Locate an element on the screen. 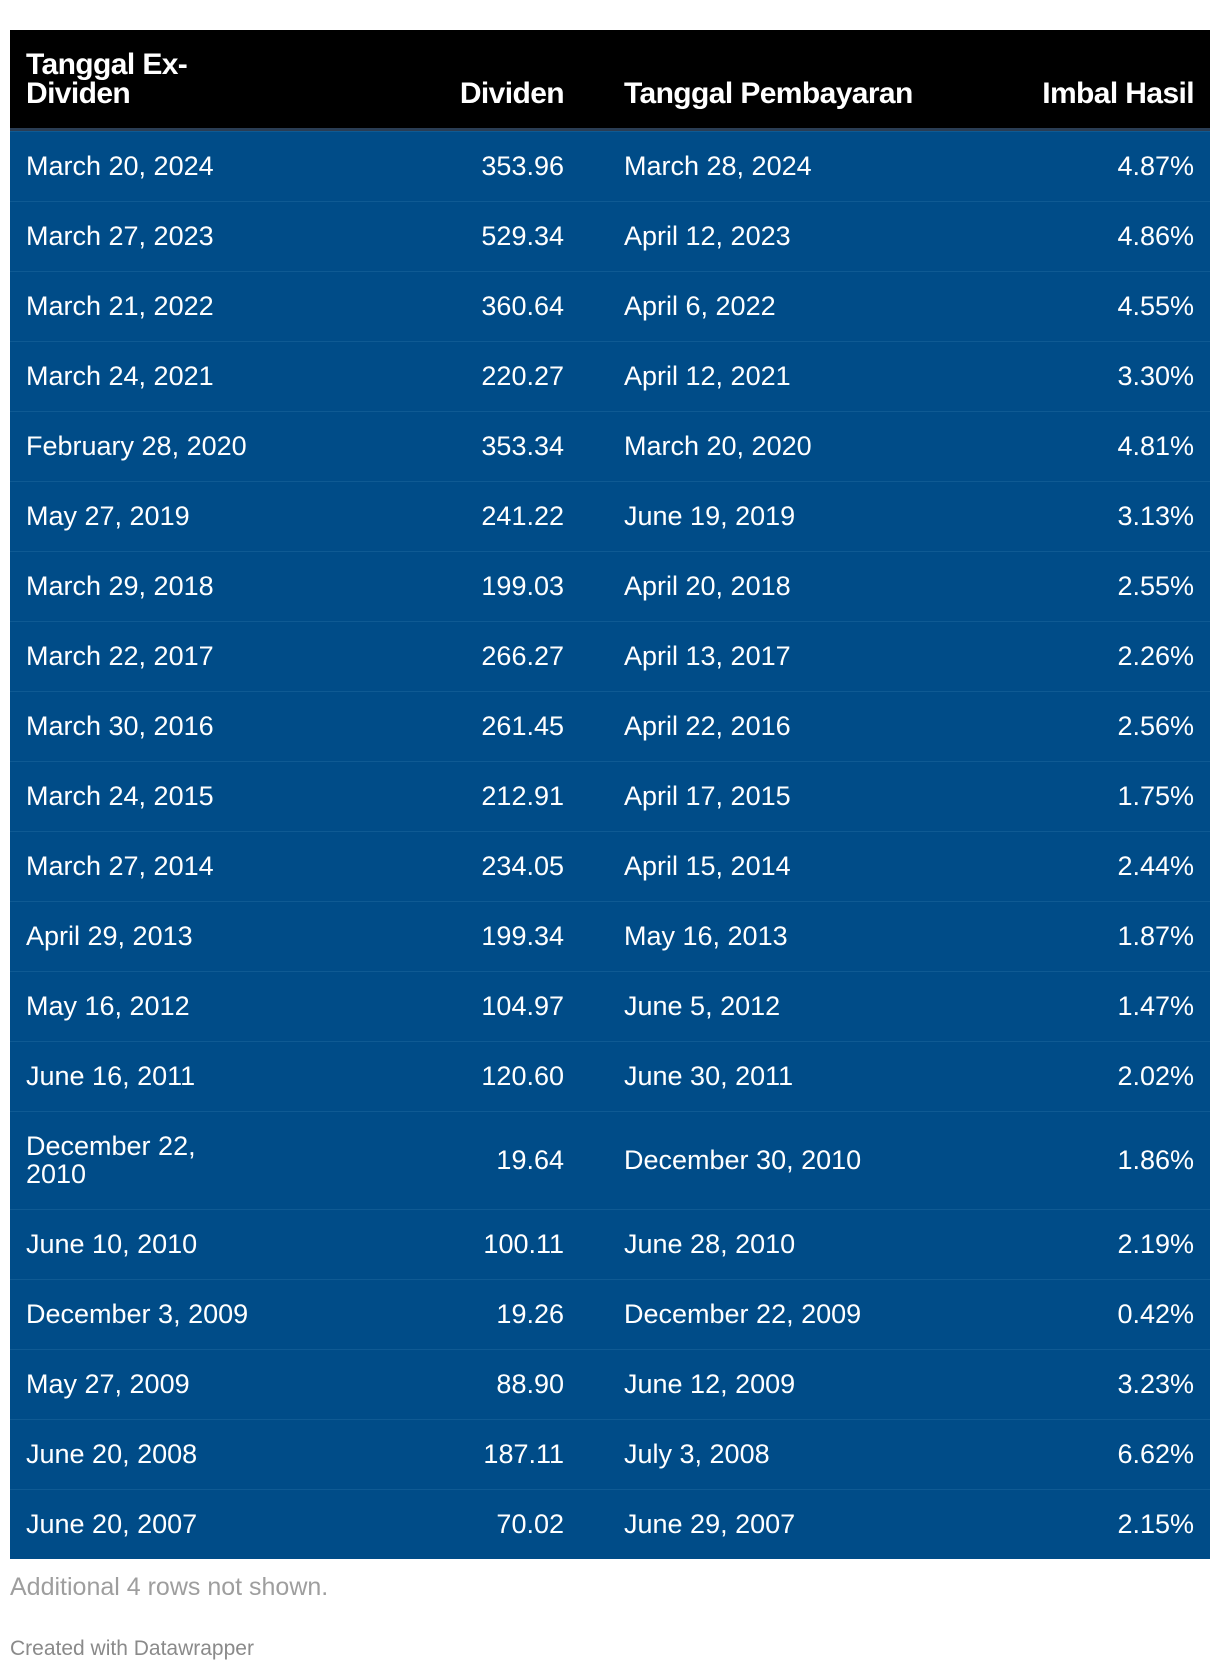  cell-dividend: 234.05 is located at coordinates (435, 866).